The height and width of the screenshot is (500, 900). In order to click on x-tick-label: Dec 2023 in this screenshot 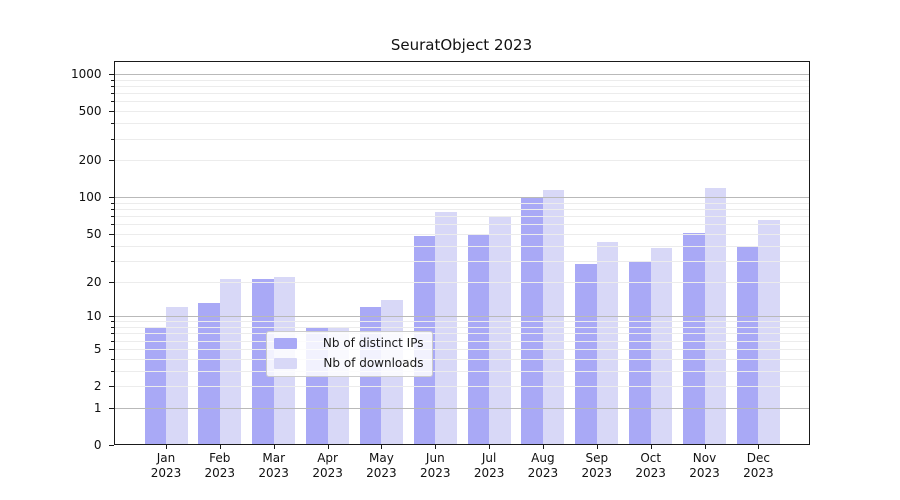, I will do `click(758, 465)`.